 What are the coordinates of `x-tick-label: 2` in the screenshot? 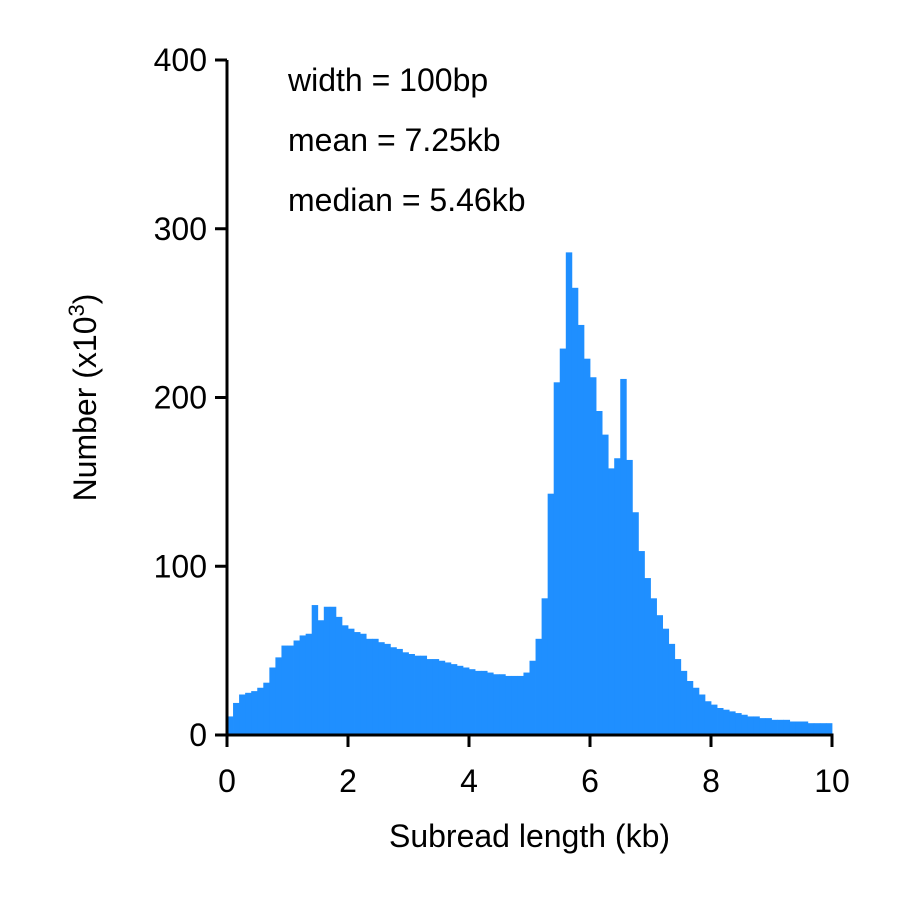 It's located at (348, 781).